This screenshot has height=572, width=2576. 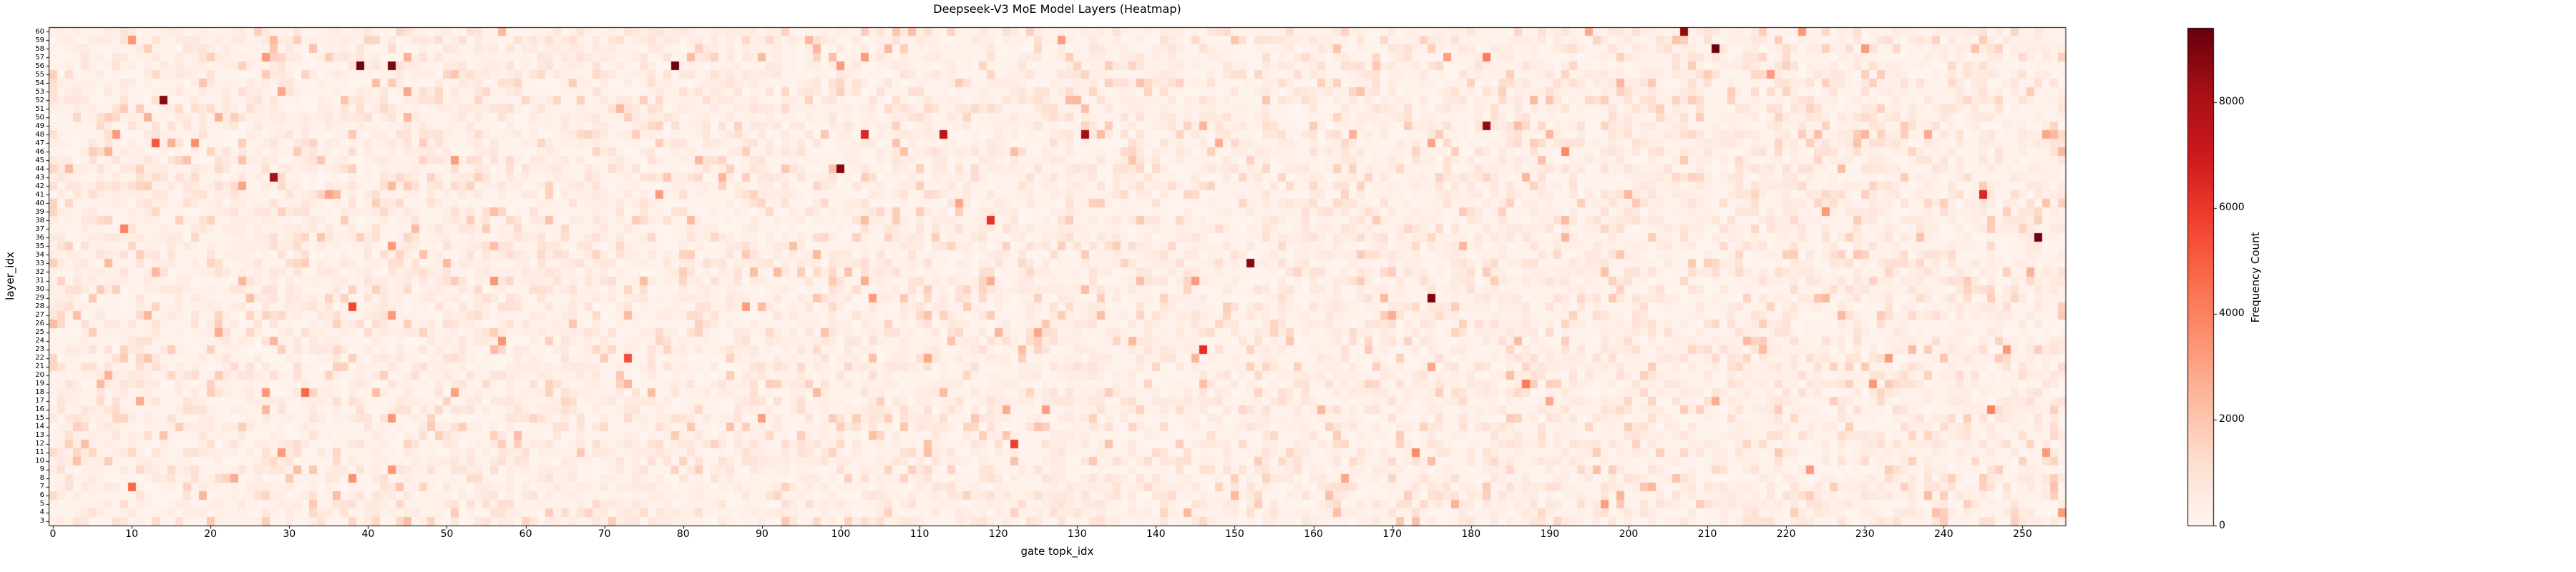 What do you see at coordinates (39, 160) in the screenshot?
I see `y-tick-label: 45` at bounding box center [39, 160].